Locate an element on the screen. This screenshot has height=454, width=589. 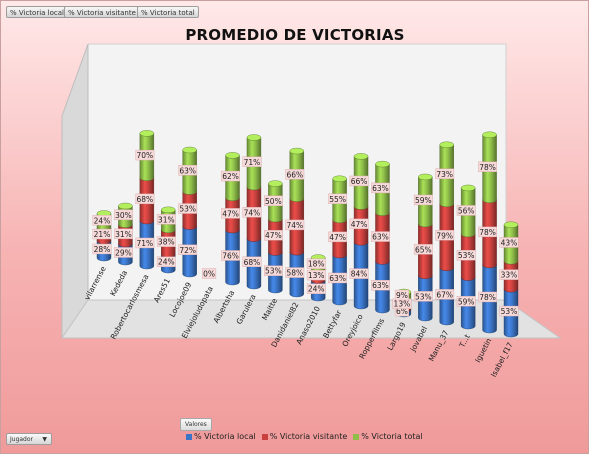
data-label-11-3: 18% is located at coordinates (316, 264).